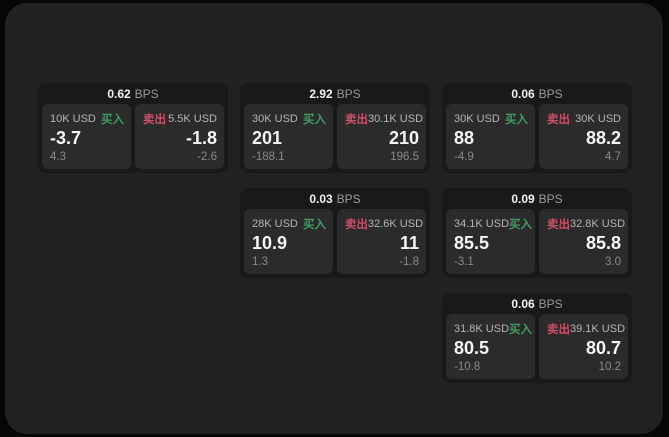  Describe the element at coordinates (472, 348) in the screenshot. I see `buy-price: 80.5` at that location.